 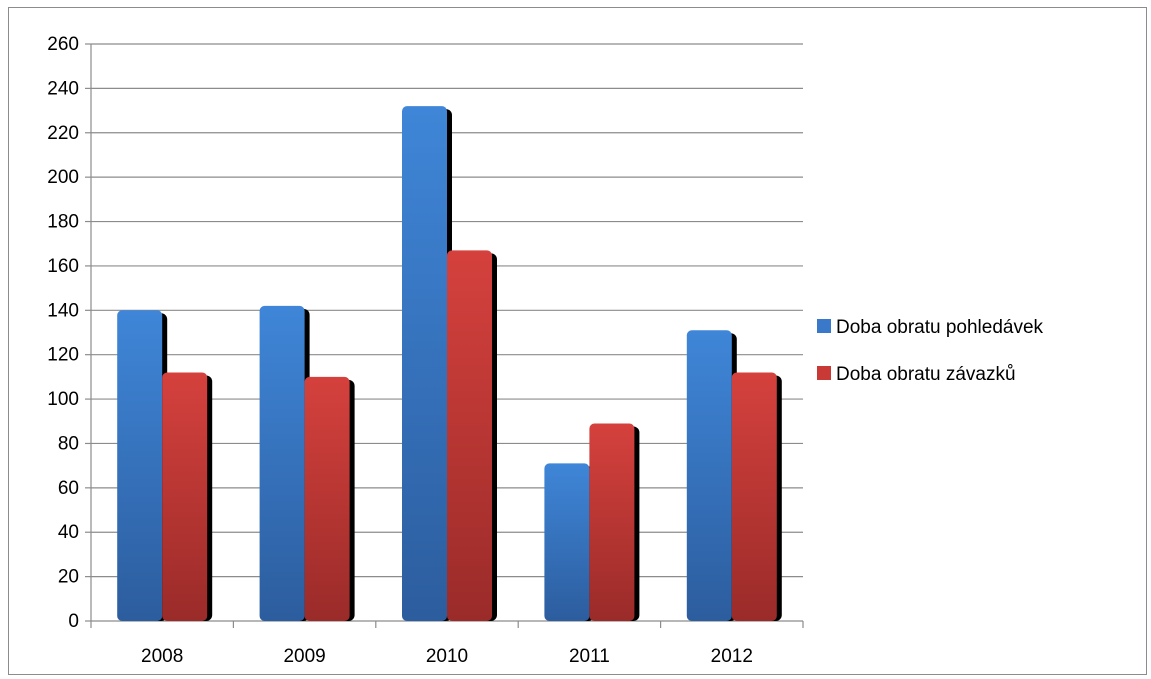 I want to click on y-tick-label: 60, so click(x=68, y=488).